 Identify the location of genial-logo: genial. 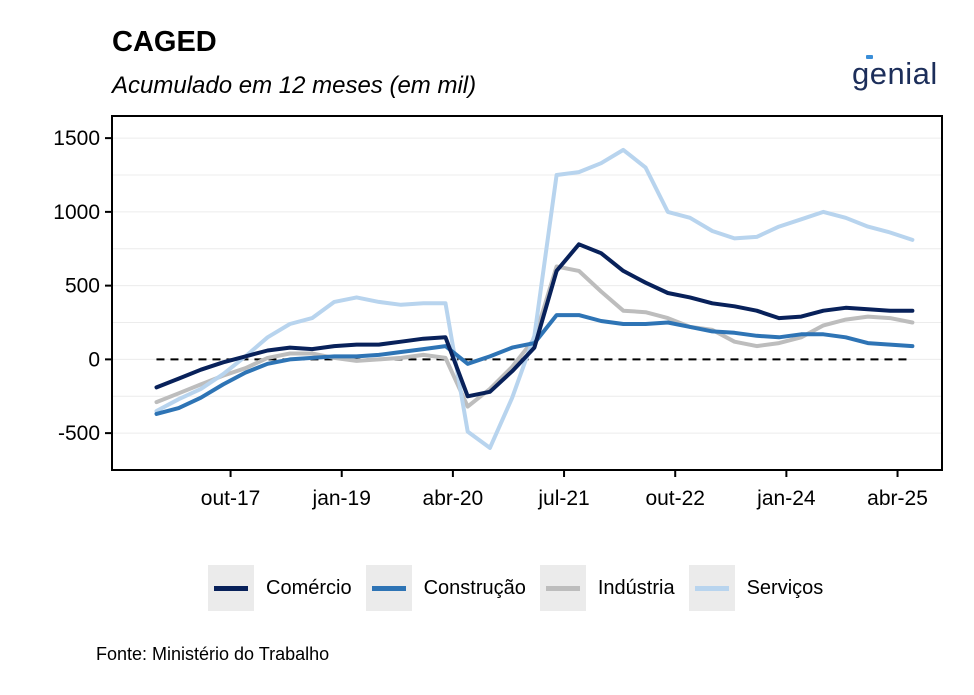
(895, 73).